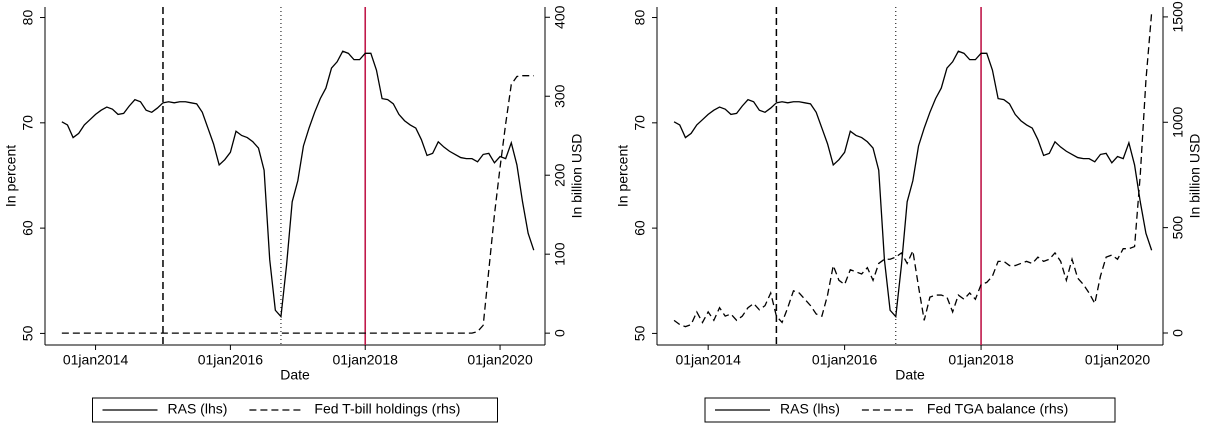 The height and width of the screenshot is (425, 1225). What do you see at coordinates (560, 175) in the screenshot?
I see `y2-tick-label: 200` at bounding box center [560, 175].